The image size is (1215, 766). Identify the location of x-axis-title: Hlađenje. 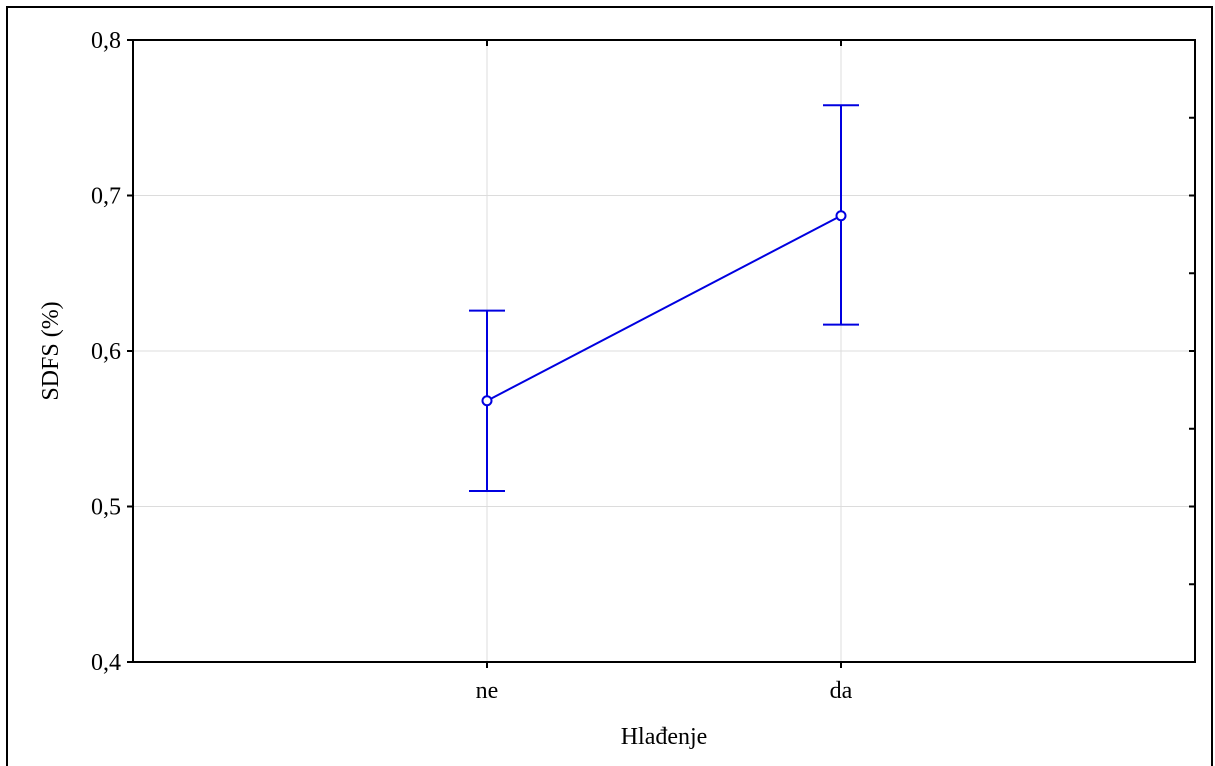
(664, 737).